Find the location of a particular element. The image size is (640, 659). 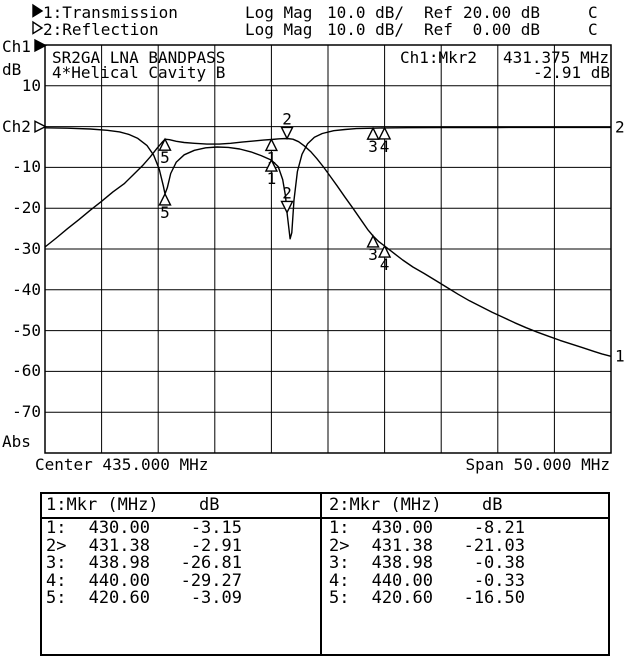

ch1-label: Ch1 is located at coordinates (16, 46).